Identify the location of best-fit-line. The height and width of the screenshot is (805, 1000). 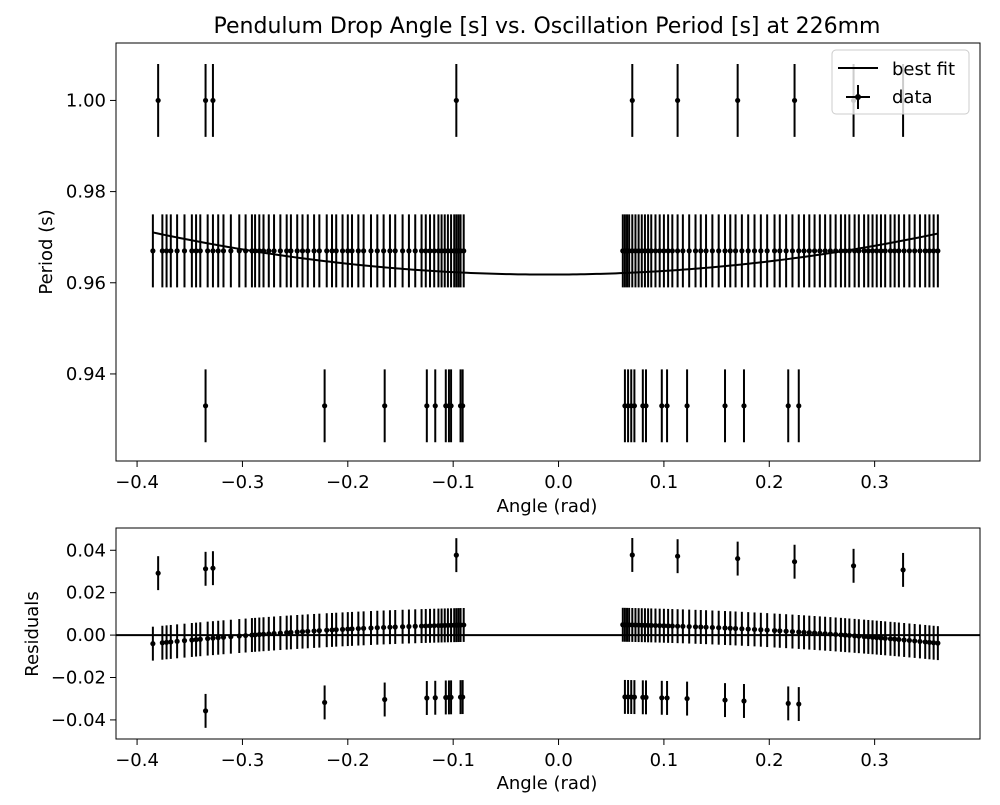
(545, 253).